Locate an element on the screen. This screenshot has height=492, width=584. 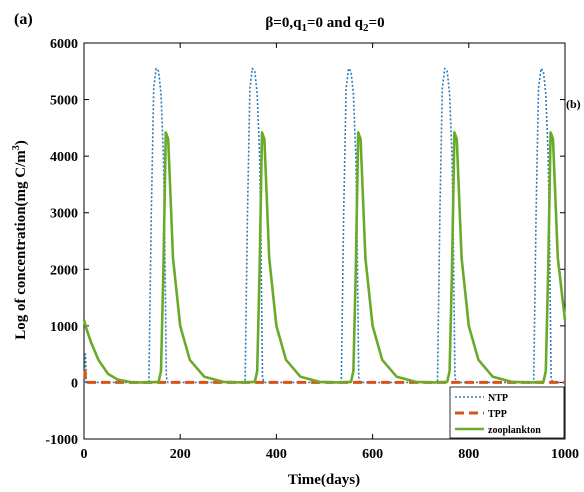
x-axis-label: Time(days) is located at coordinates (324, 480).